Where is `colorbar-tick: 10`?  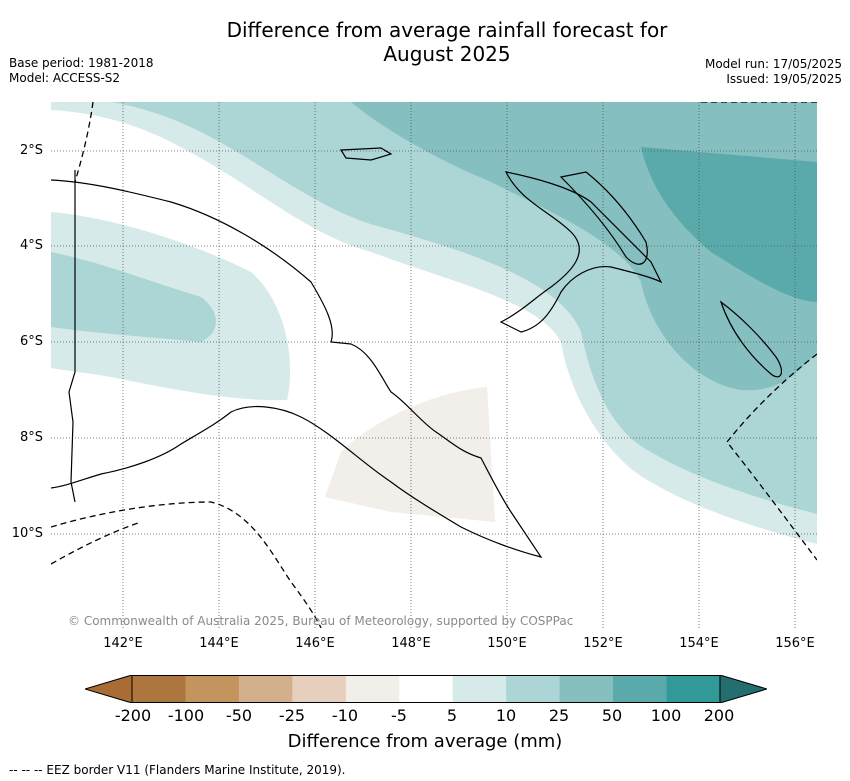 colorbar-tick: 10 is located at coordinates (506, 715).